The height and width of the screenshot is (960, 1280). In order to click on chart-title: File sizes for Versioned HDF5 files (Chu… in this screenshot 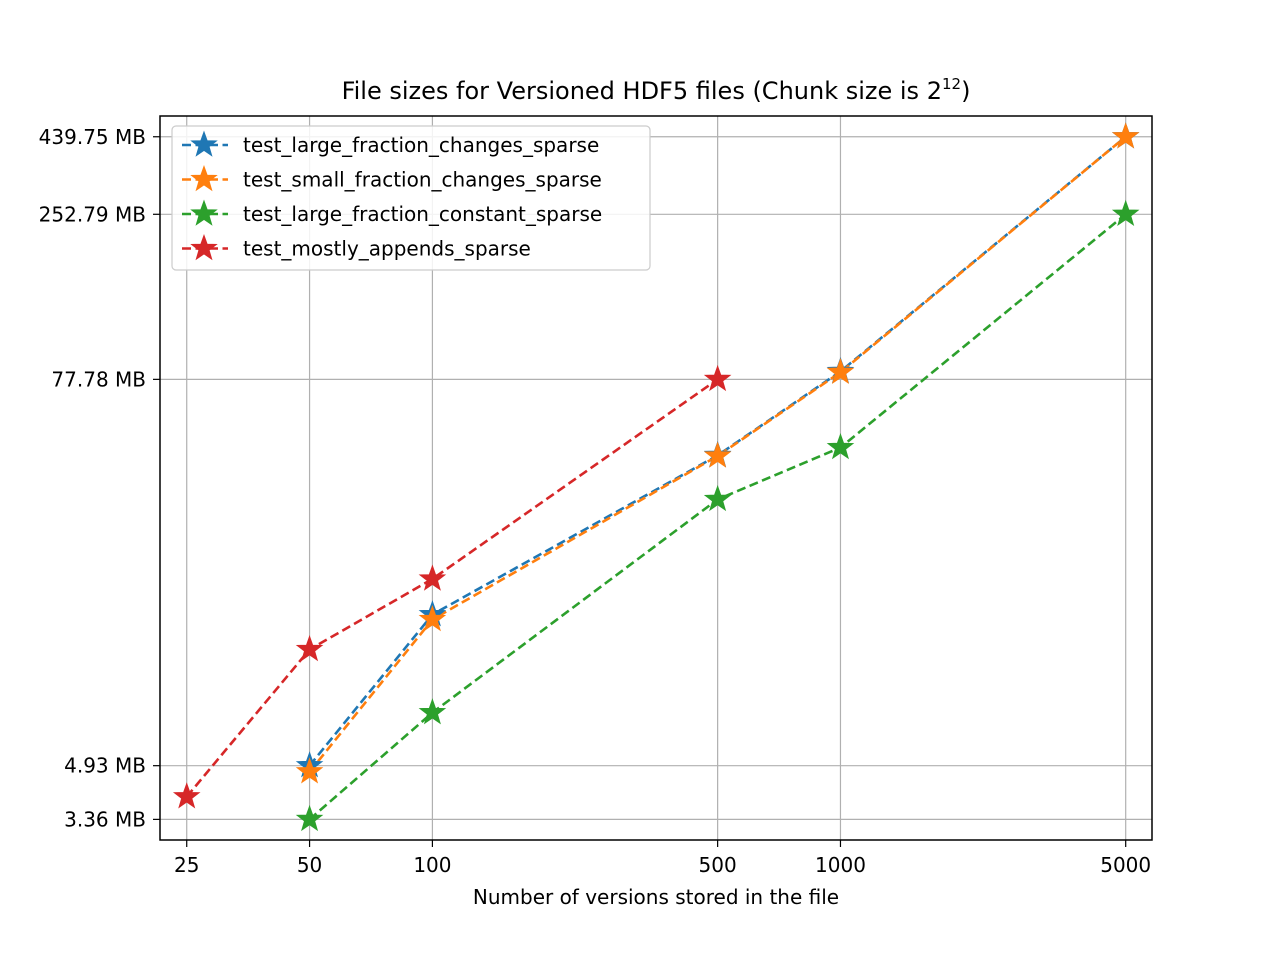, I will do `click(656, 90)`.